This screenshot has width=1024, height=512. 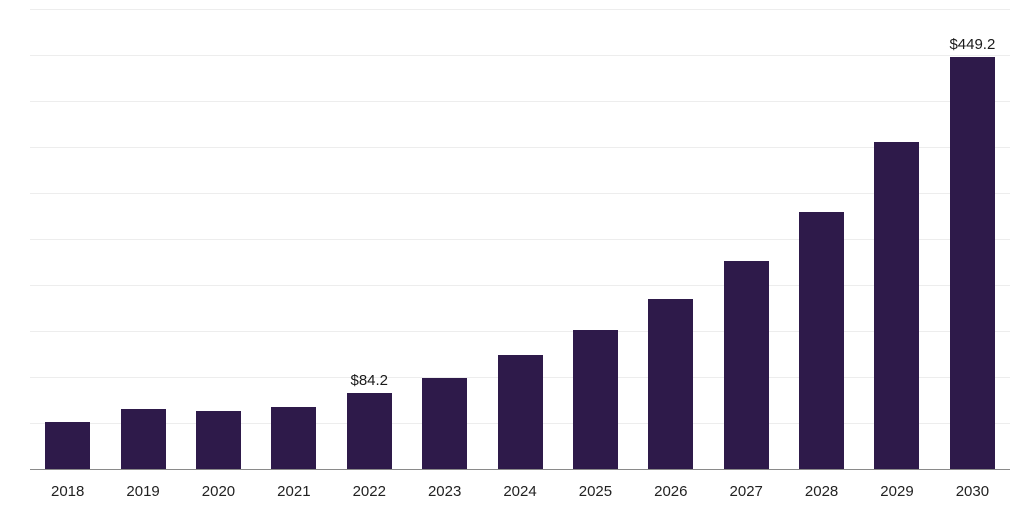 I want to click on x-tick-label: 2024, so click(x=520, y=491).